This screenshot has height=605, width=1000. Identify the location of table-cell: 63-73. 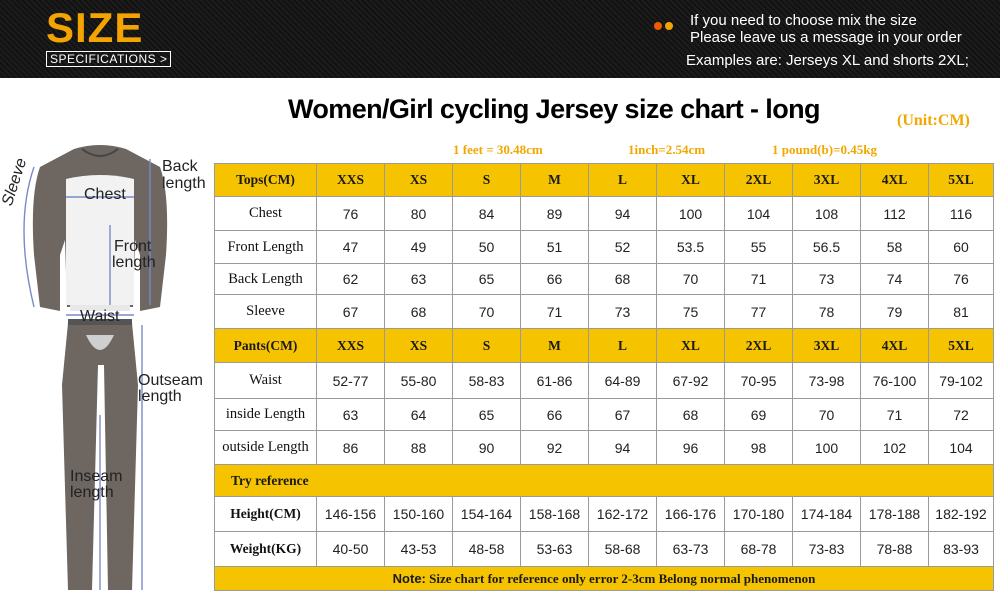
(690, 549).